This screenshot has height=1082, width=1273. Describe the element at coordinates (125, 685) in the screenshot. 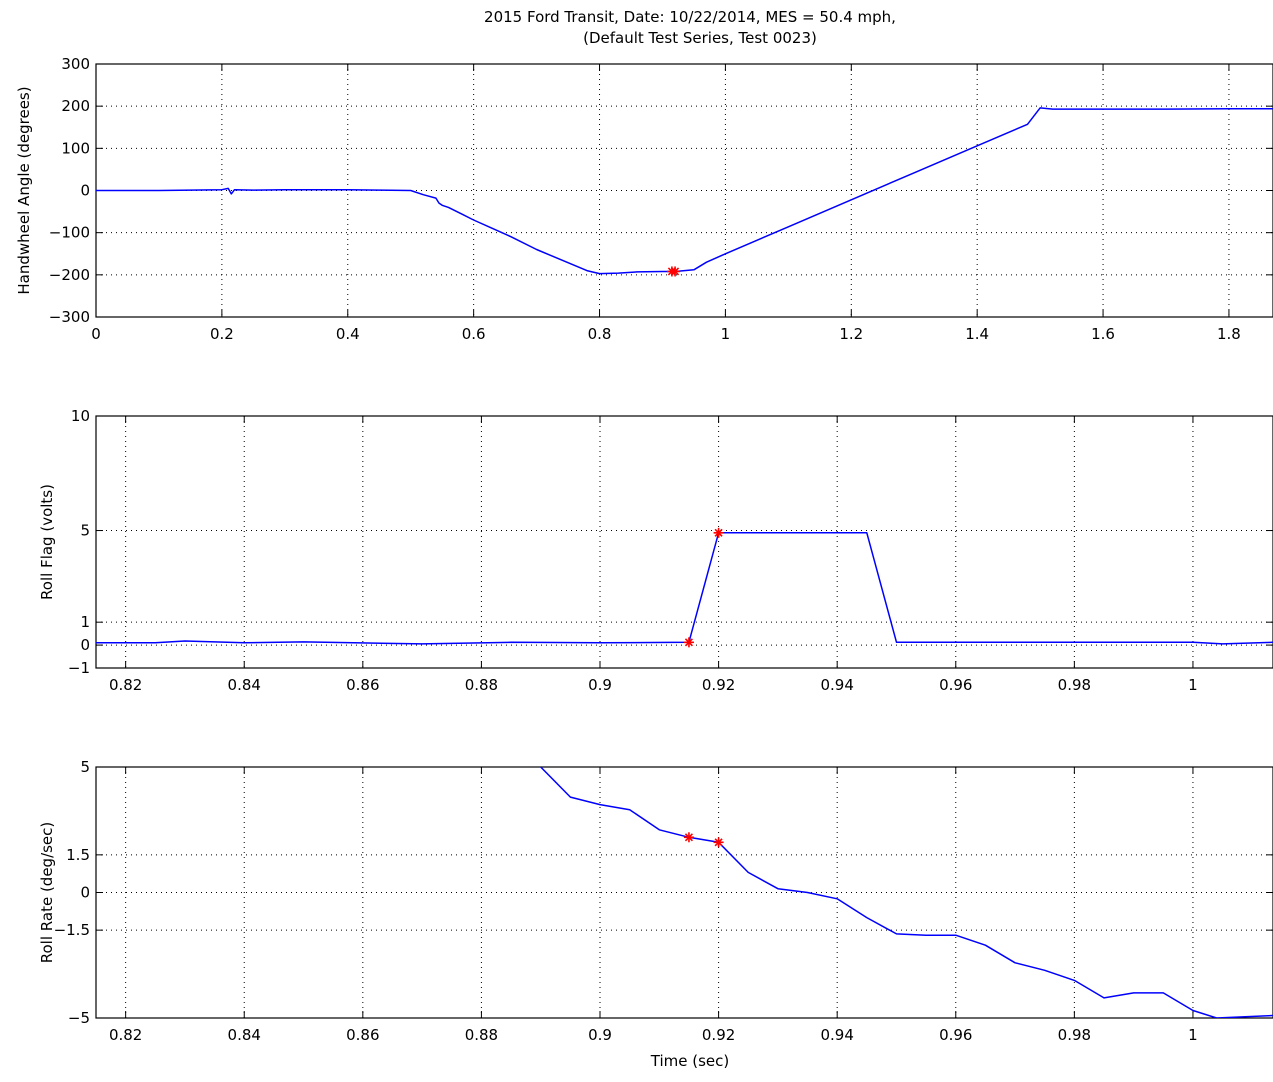

I see `roll-flag-xtick-label: 0.82` at that location.